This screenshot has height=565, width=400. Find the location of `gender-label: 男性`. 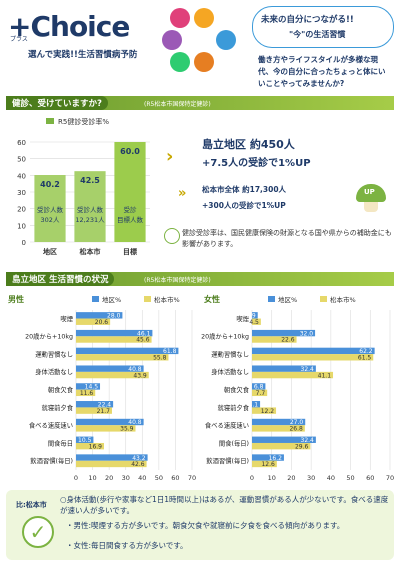

gender-label: 男性 is located at coordinates (16, 299).